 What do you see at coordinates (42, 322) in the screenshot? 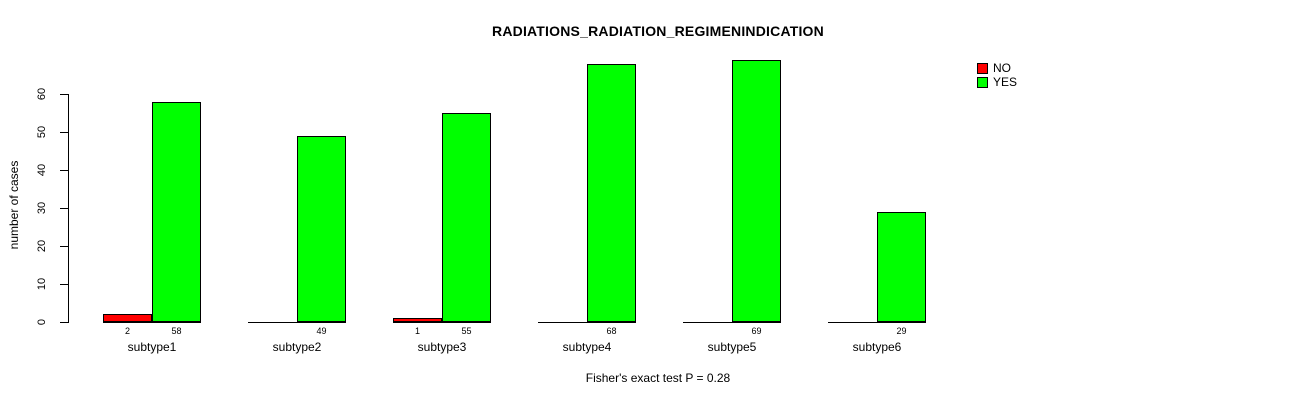
I see `y-axis-tick-label: 0` at bounding box center [42, 322].